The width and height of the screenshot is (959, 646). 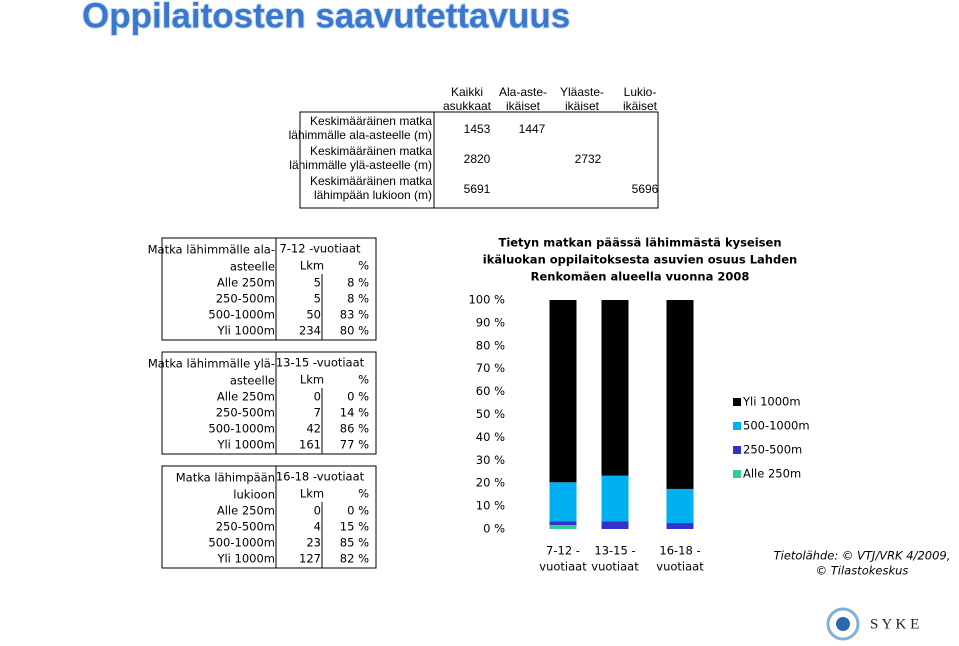 What do you see at coordinates (313, 543) in the screenshot?
I see `count: 23` at bounding box center [313, 543].